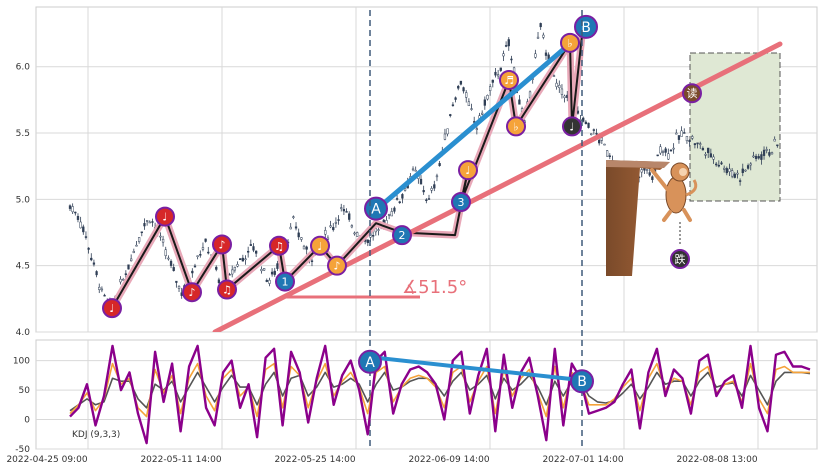 The width and height of the screenshot is (823, 471). Describe the element at coordinates (680, 259) in the screenshot. I see `marker-label: 跌` at that location.